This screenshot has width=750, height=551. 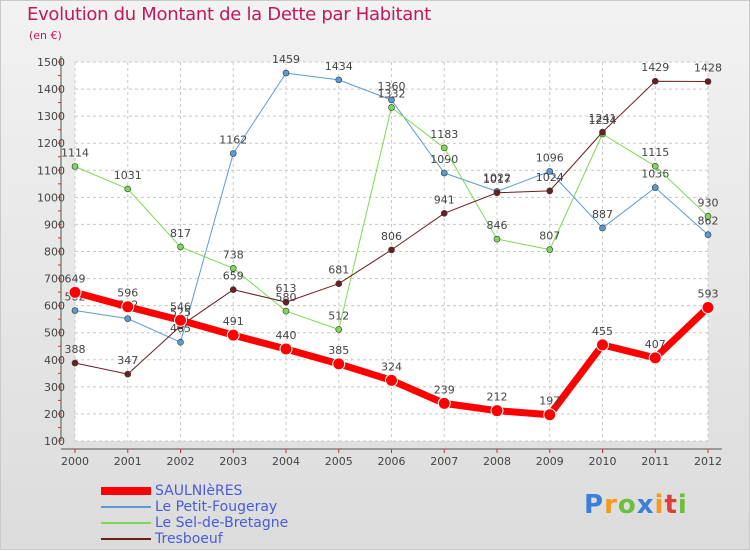 I want to click on x-tick-label: 2006, so click(x=392, y=461).